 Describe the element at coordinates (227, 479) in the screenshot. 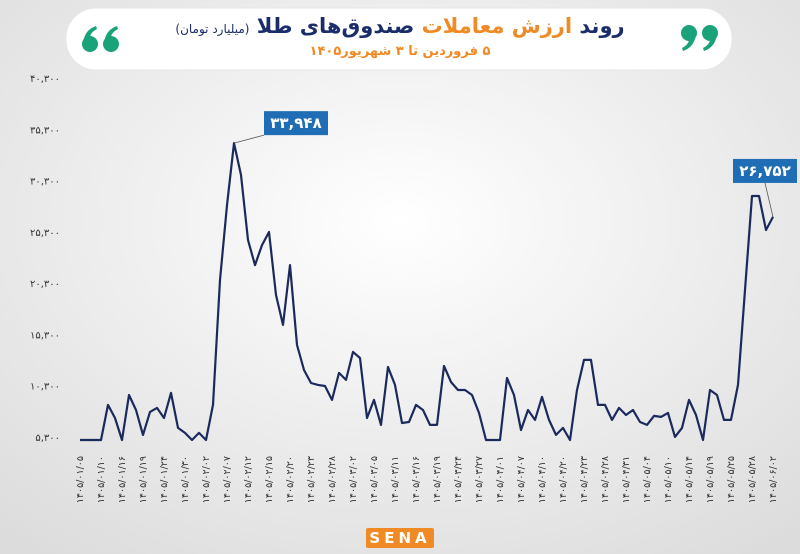

I see `x-tick-label: ۱۴۰۵/۰۲/۰۷` at that location.